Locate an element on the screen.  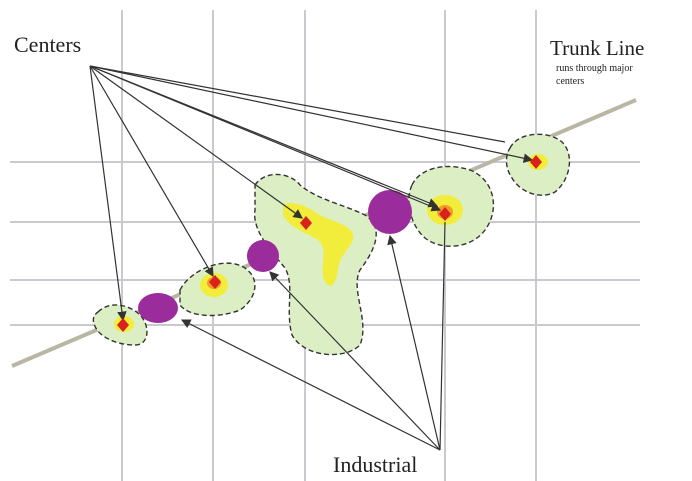
trunk-note: runs through major centers is located at coordinates (594, 75).